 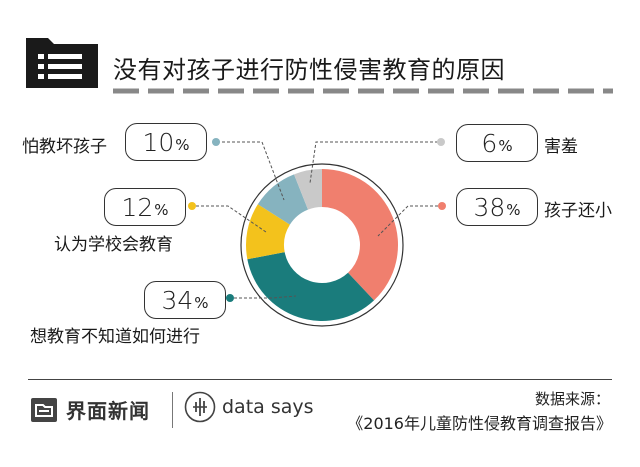 What do you see at coordinates (441, 142) in the screenshot?
I see `leader-dot-slice-shy` at bounding box center [441, 142].